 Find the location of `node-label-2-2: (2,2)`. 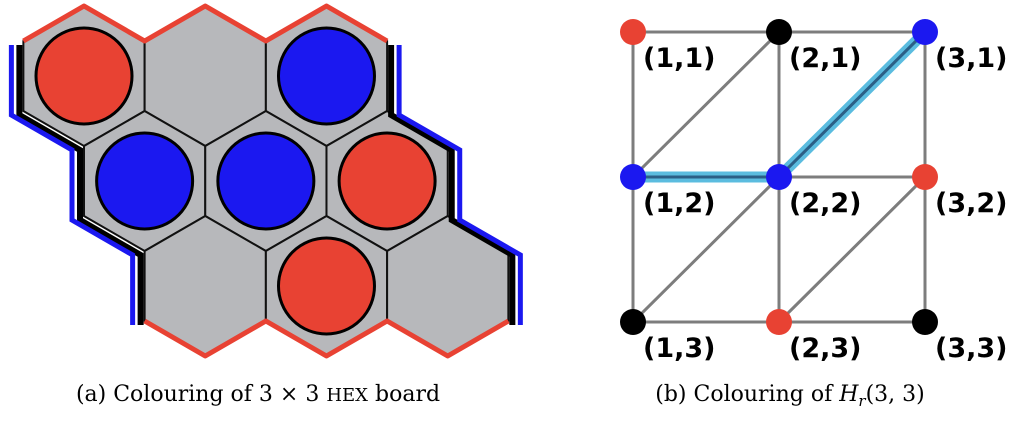

node-label-2-2: (2,2) is located at coordinates (825, 203).